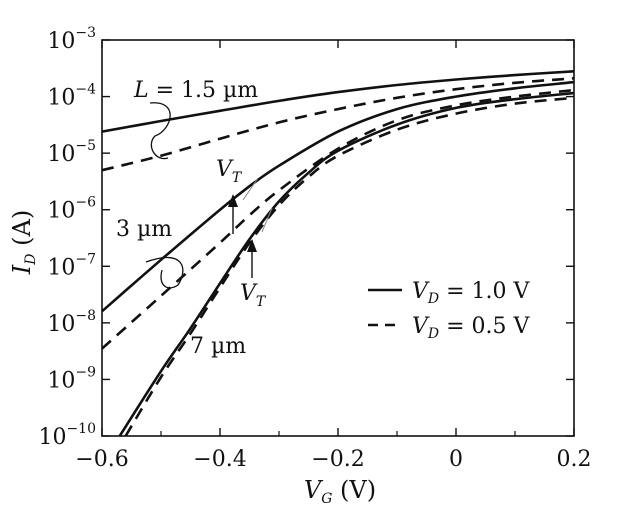  Describe the element at coordinates (71, 378) in the screenshot. I see `y-tick-label: 10⁻⁹` at that location.